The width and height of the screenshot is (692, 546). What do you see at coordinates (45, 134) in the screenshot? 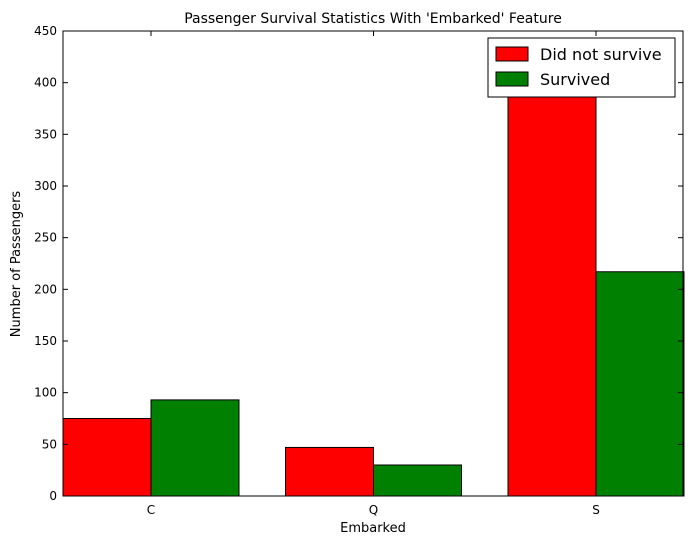
I see `y-tick-label: 350` at bounding box center [45, 134].